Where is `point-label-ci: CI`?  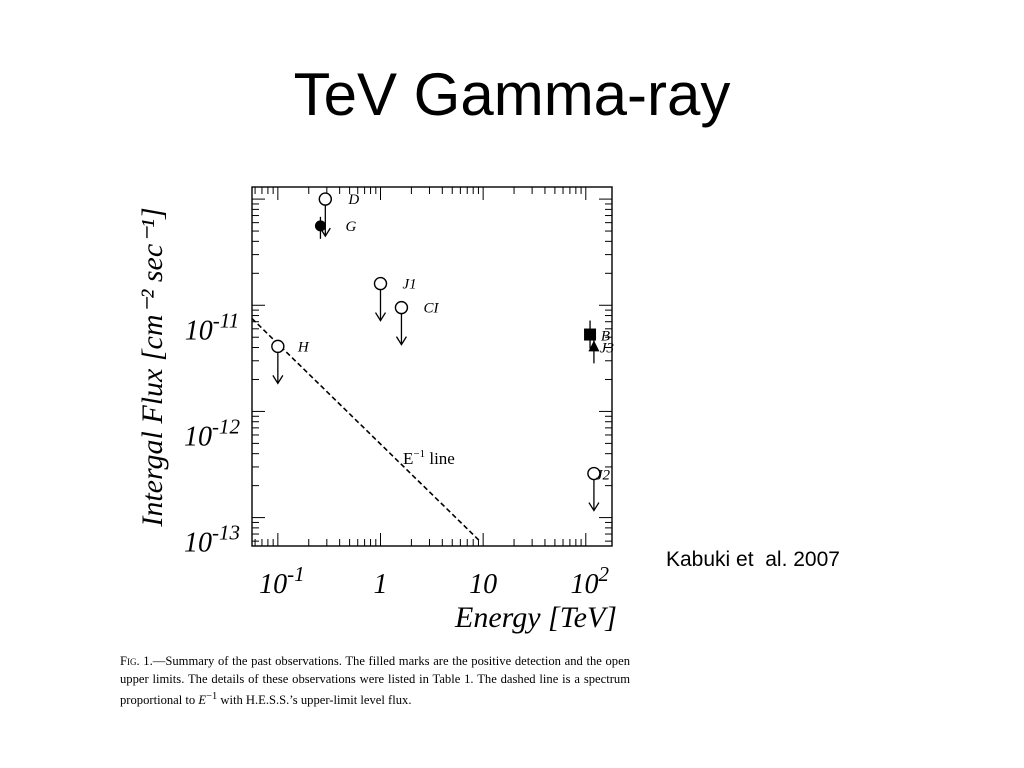
point-label-ci: CI is located at coordinates (431, 309).